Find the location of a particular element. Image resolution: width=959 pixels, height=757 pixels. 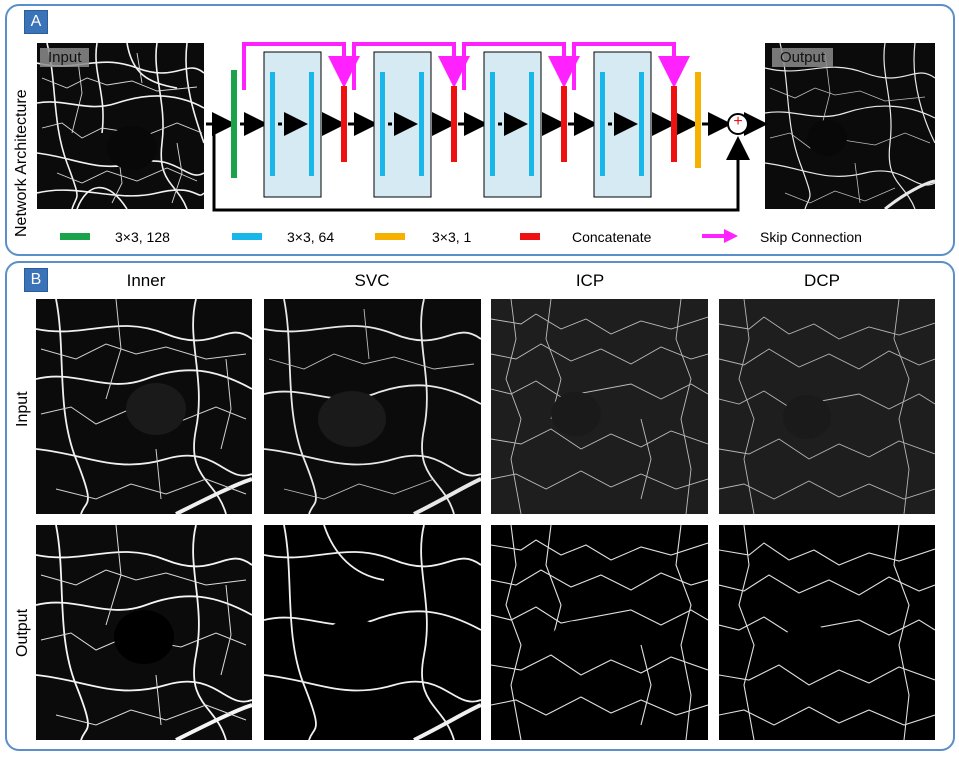

grid-input-svc is located at coordinates (372, 406).